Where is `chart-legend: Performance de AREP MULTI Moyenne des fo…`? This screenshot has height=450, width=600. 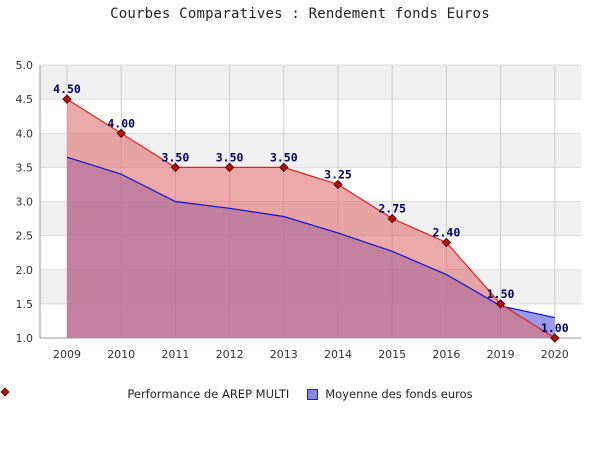 chart-legend: Performance de AREP MULTI Moyenne des fo… is located at coordinates (300, 394).